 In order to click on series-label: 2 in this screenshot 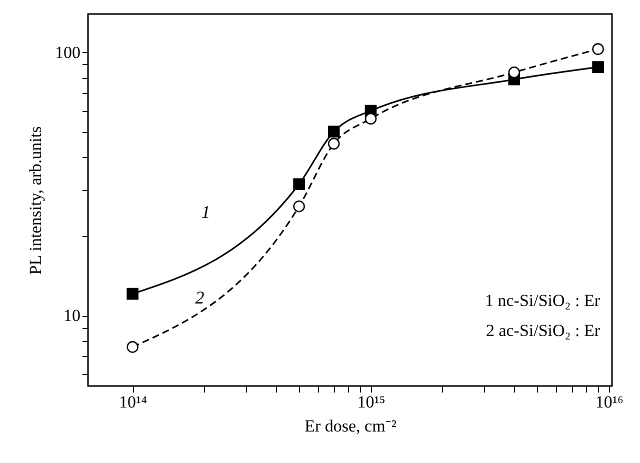, I will do `click(199, 298)`.